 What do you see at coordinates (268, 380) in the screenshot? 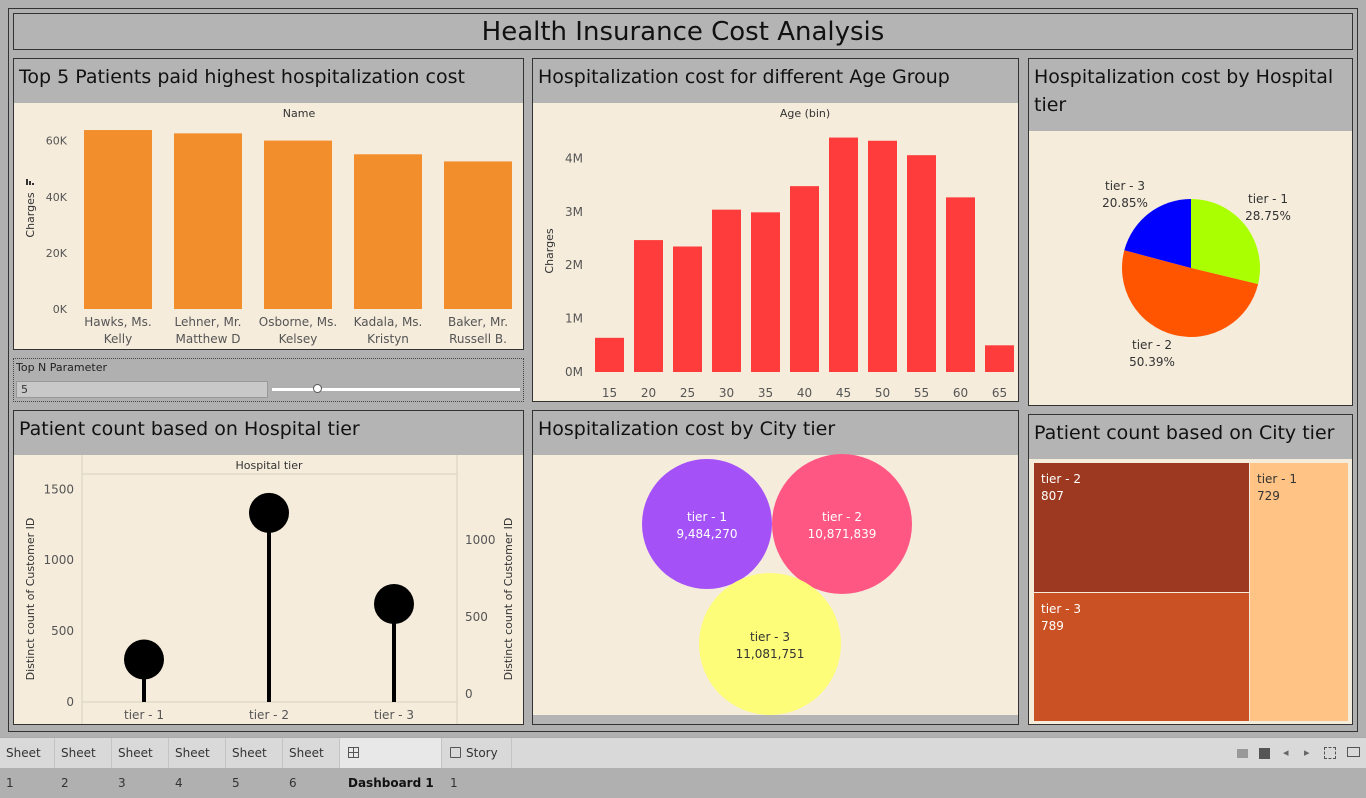
I see `top-n-parameter: Top N Parameter 5` at bounding box center [268, 380].